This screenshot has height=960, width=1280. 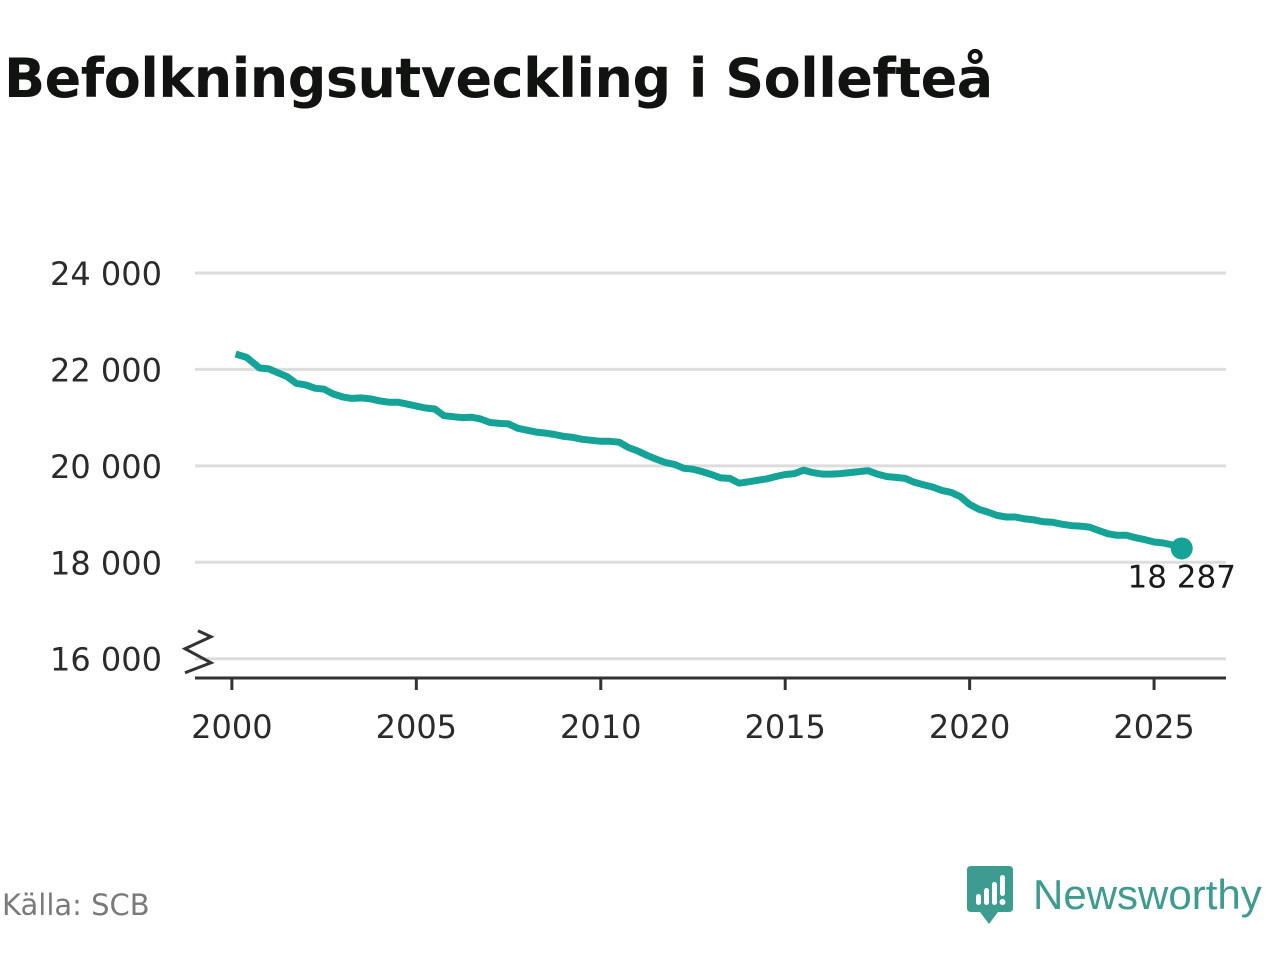 I want to click on x-tick-label: 2000, so click(x=231, y=727).